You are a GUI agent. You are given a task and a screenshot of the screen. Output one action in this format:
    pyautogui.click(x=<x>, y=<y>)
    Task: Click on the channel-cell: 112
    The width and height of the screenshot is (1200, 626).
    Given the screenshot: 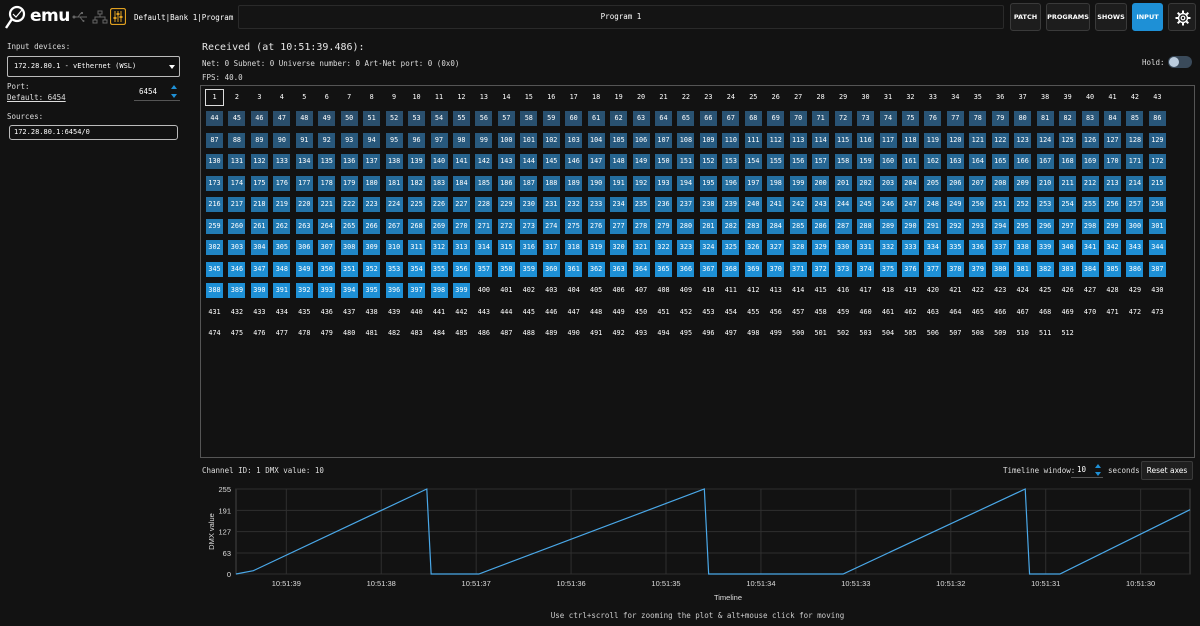 What is the action you would take?
    pyautogui.click(x=776, y=140)
    